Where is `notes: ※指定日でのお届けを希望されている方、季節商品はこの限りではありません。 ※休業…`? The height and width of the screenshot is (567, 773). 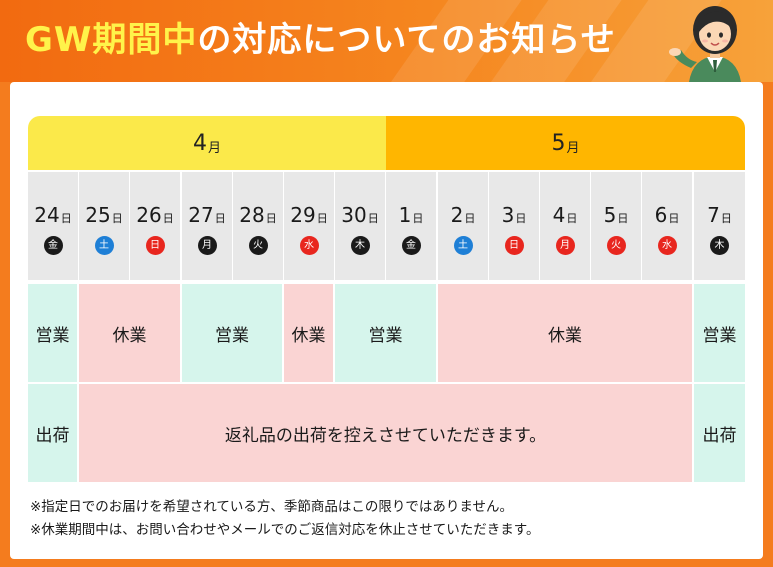
notes: ※指定日でのお届けを希望されている方、季節商品はこの限りではありません。 ※休業… is located at coordinates (284, 519).